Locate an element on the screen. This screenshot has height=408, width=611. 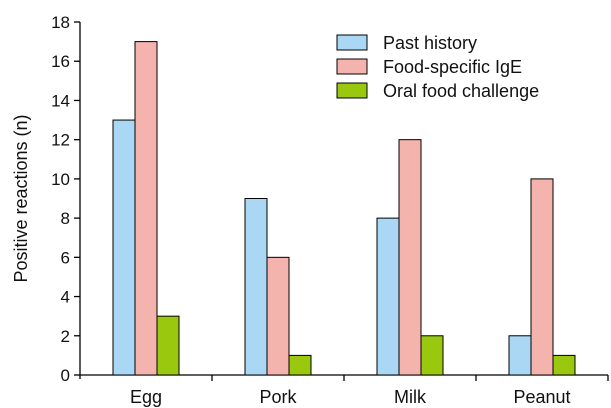
y-axis: 0 2 4 6 8 10 12 14 16 18 is located at coordinates (66, 199).